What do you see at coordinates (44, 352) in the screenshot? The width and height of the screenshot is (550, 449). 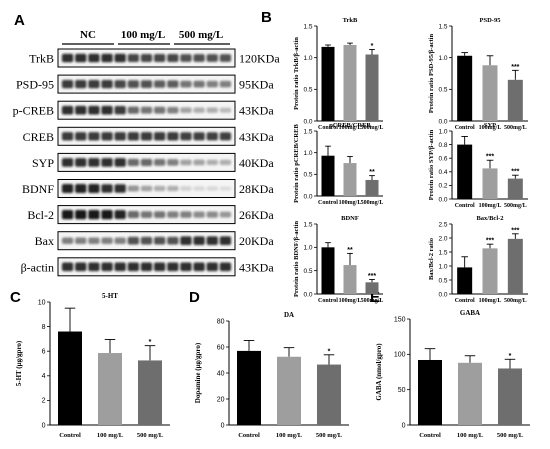 I see `y-tick-label: 6` at bounding box center [44, 352].